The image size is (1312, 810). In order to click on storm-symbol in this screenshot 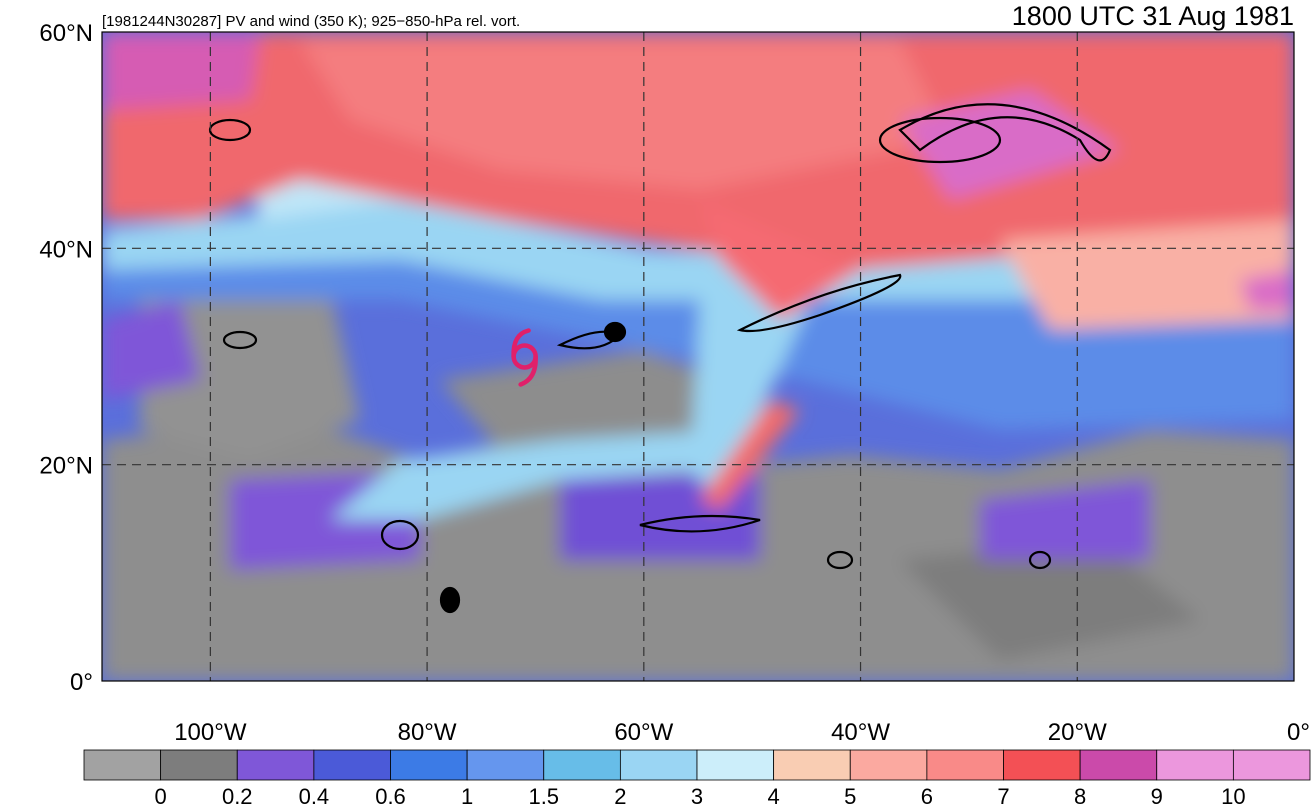, I will do `click(524, 357)`.